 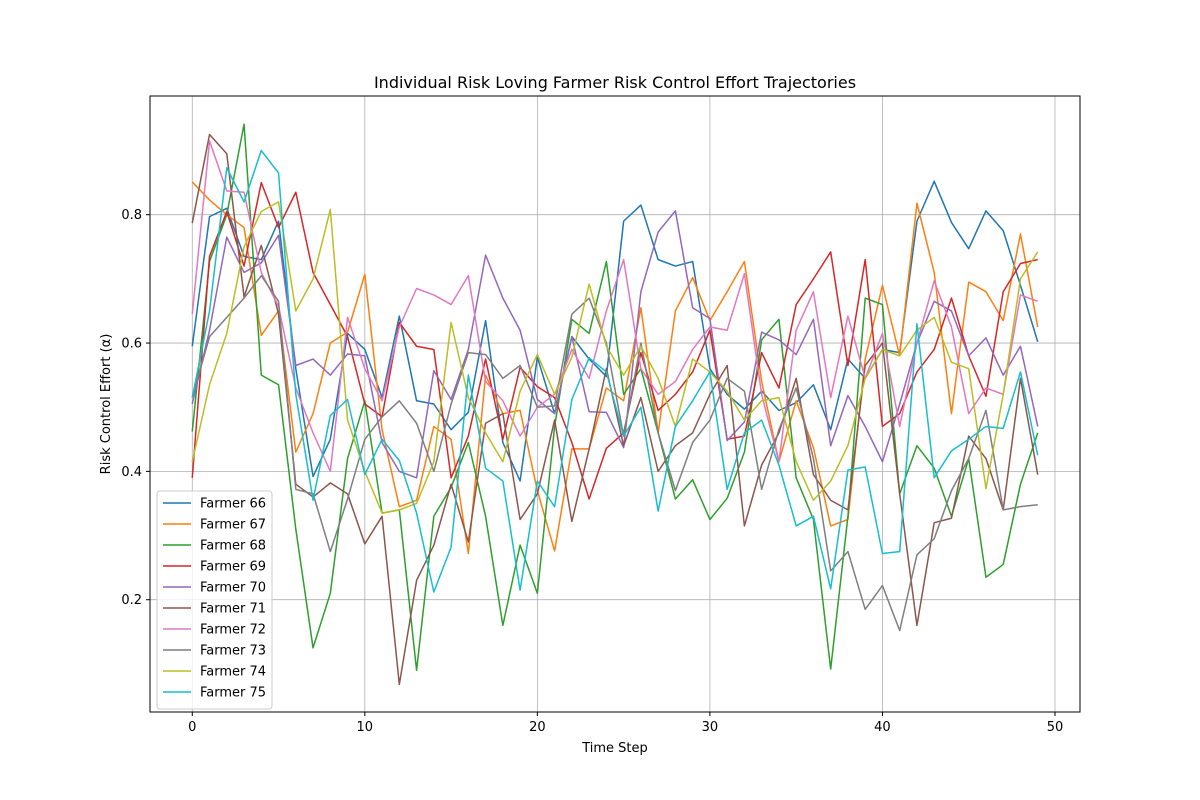 I want to click on y-tick-label: 0.2, so click(x=131, y=600).